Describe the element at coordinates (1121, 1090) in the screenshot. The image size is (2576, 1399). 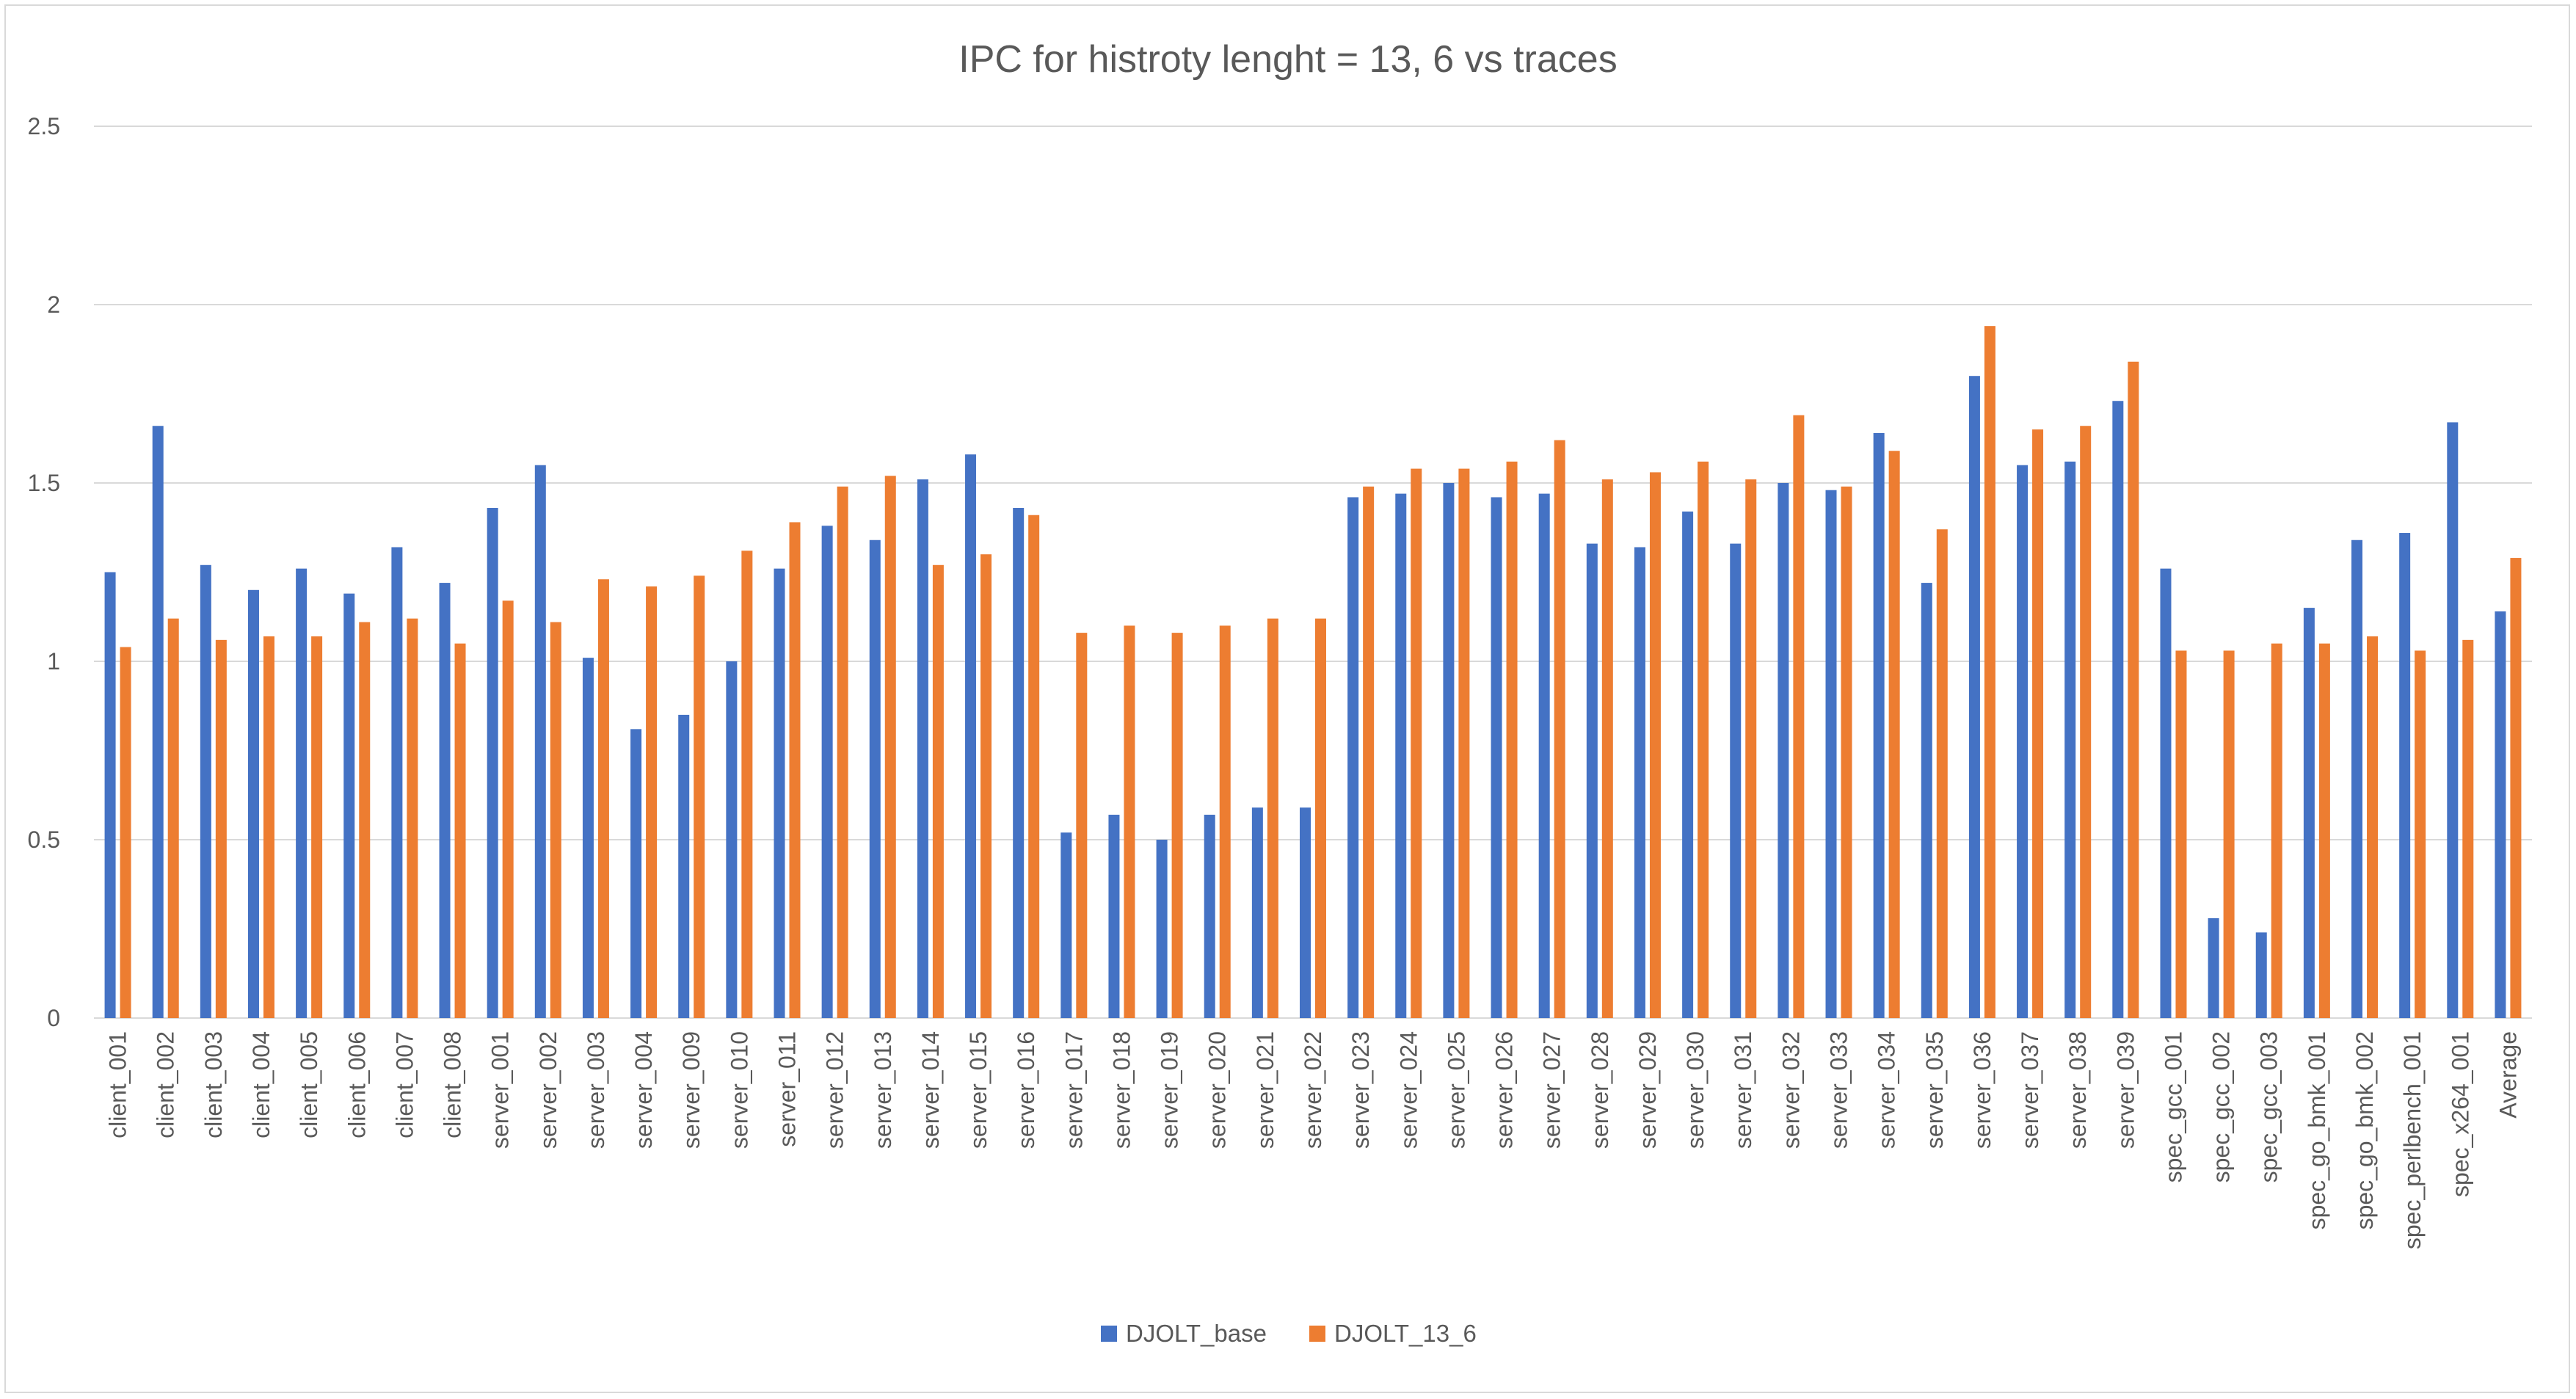
I see `x-tick-label: server_018` at that location.